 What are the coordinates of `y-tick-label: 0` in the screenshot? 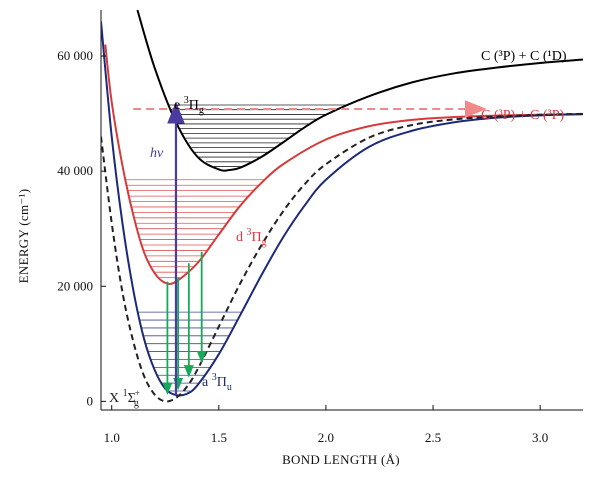 It's located at (90, 400).